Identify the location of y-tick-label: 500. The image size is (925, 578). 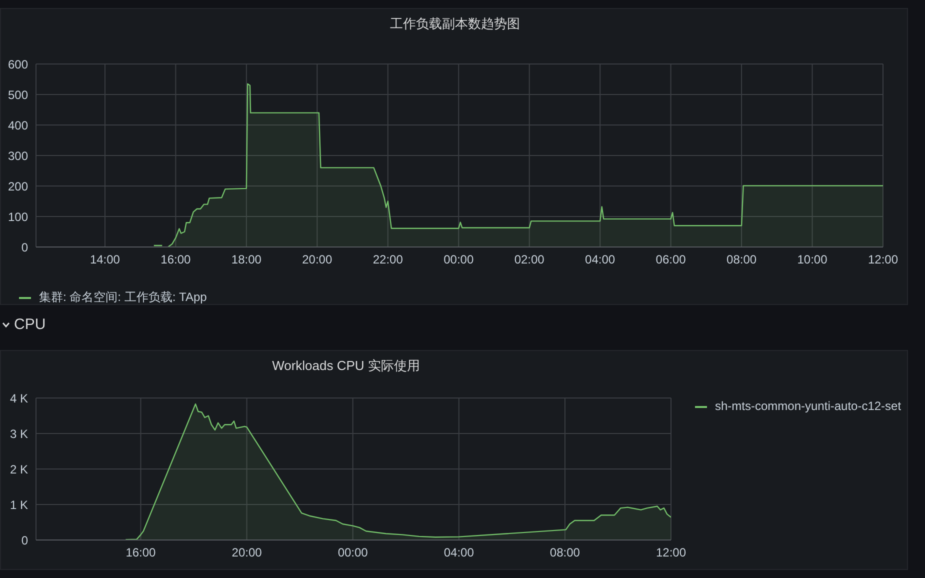
(18, 95).